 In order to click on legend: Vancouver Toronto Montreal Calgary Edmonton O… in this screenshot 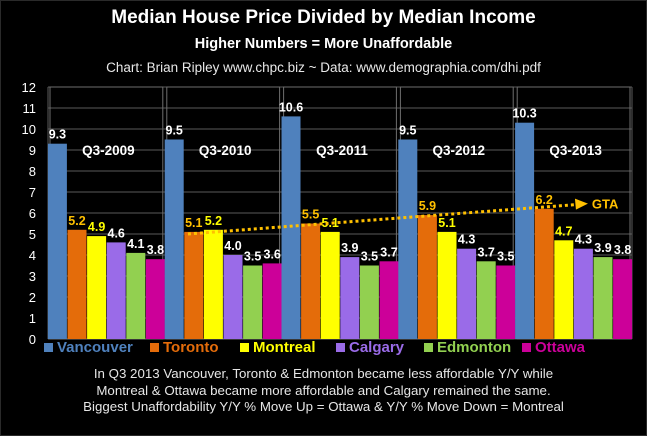, I will do `click(315, 347)`.